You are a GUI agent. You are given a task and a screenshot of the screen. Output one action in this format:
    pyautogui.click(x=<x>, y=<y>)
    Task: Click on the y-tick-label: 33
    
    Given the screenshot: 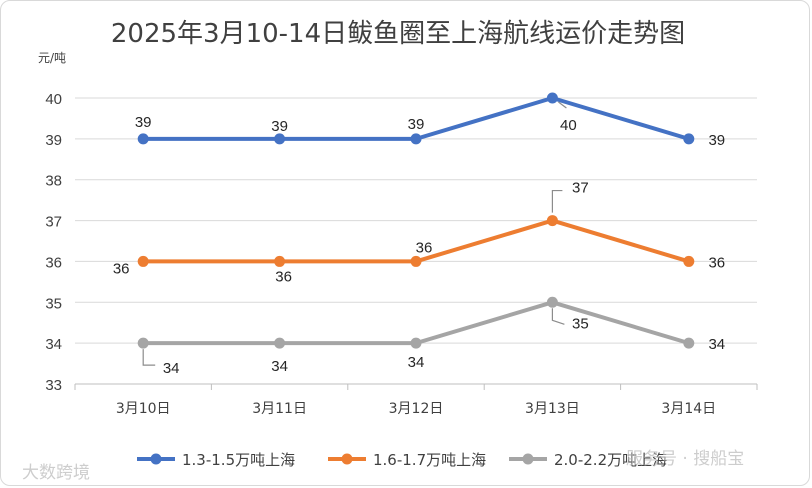 What is the action you would take?
    pyautogui.click(x=53, y=385)
    